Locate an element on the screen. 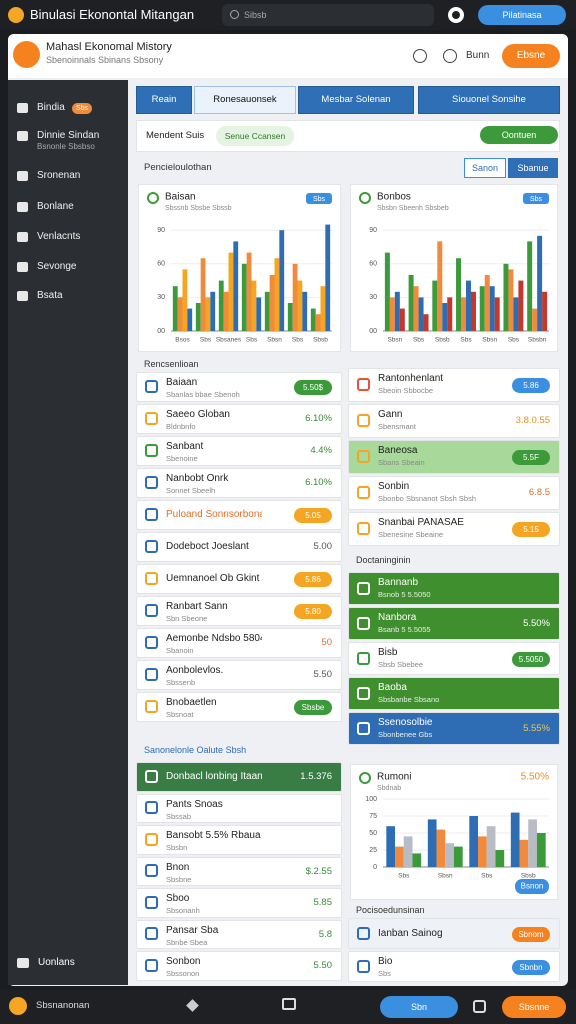 The width and height of the screenshot is (576, 1024). sidebar-item: Venlacnts is located at coordinates (59, 236).